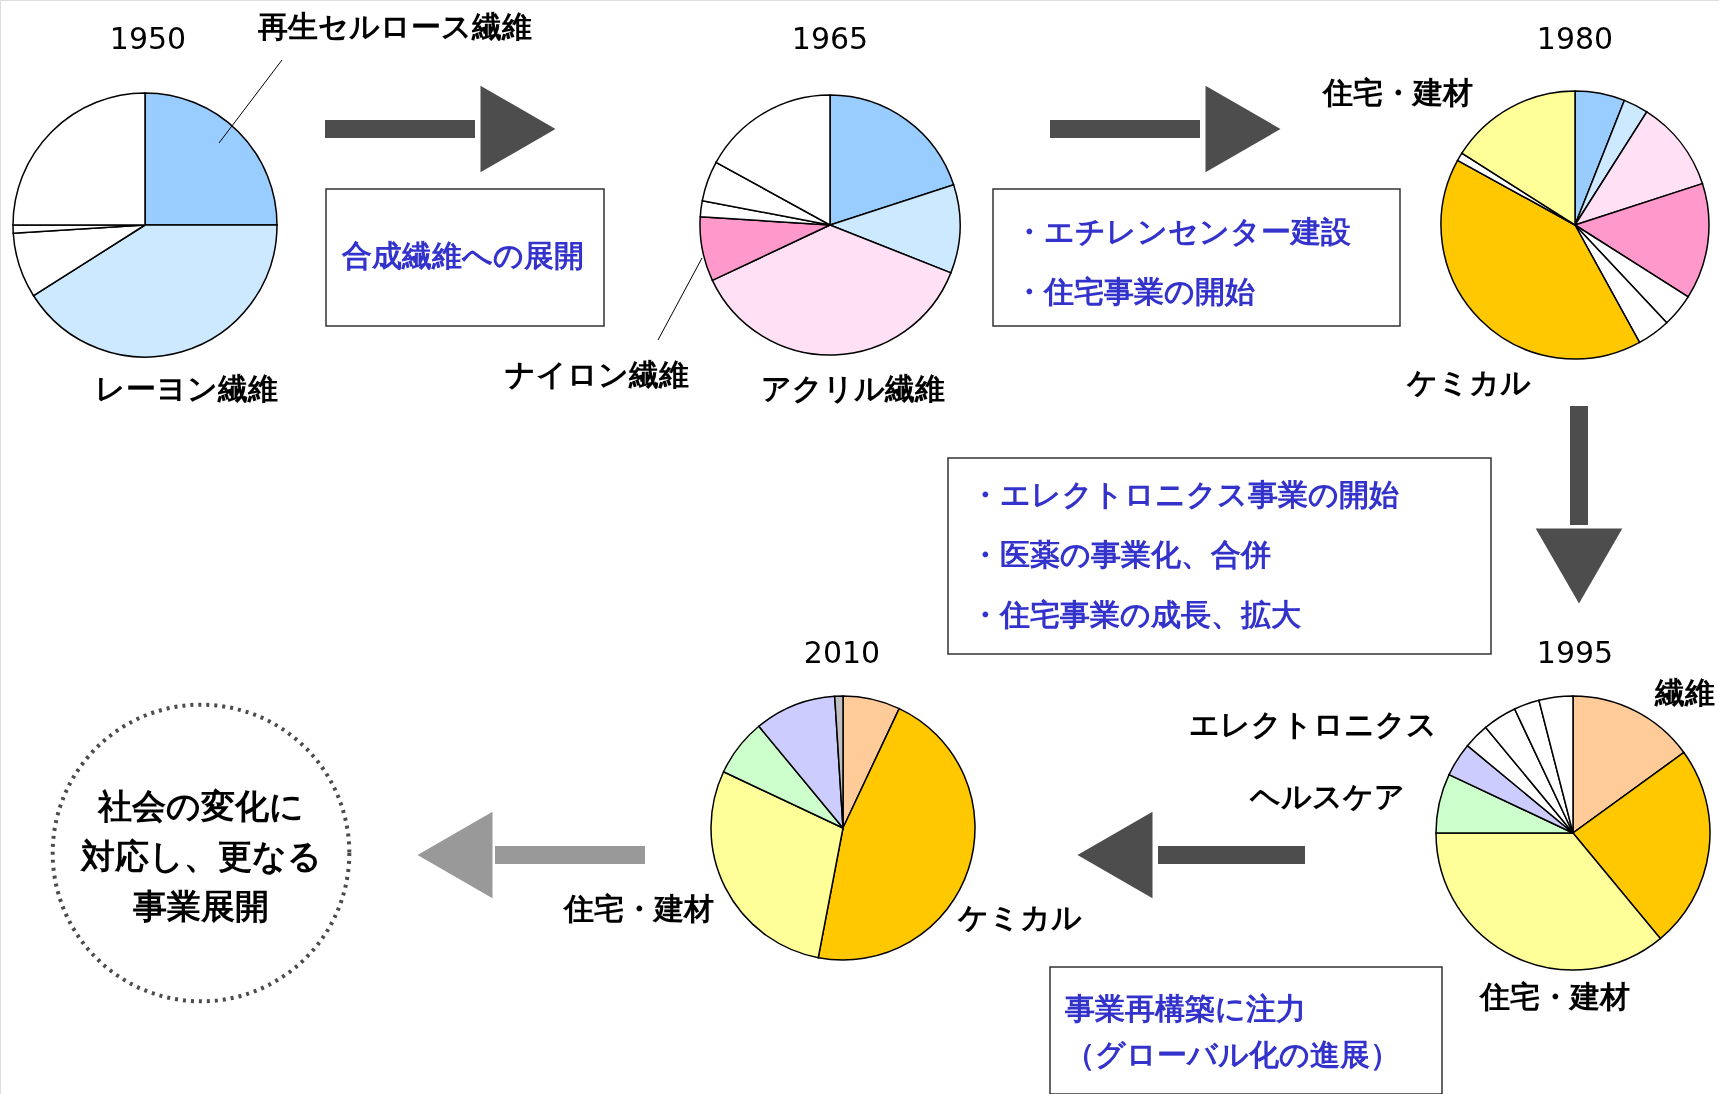 This screenshot has height=1094, width=1719. What do you see at coordinates (1136, 614) in the screenshot?
I see `text: ・住宅事業の成長、拡大` at bounding box center [1136, 614].